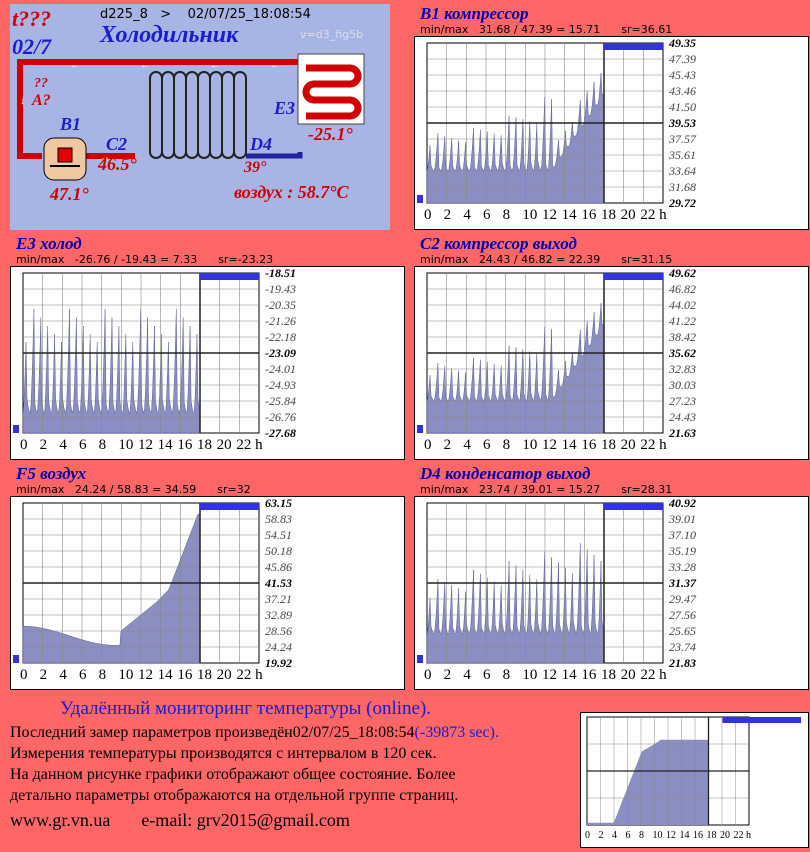 The image size is (810, 852). Describe the element at coordinates (145, 445) in the screenshot. I see `x-tick-label: 12` at that location.